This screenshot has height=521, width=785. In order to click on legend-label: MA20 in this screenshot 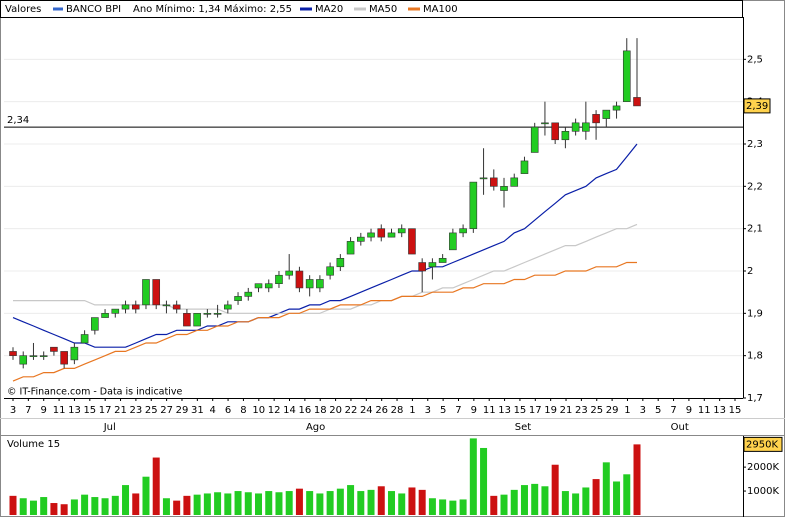, I will do `click(329, 9)`.